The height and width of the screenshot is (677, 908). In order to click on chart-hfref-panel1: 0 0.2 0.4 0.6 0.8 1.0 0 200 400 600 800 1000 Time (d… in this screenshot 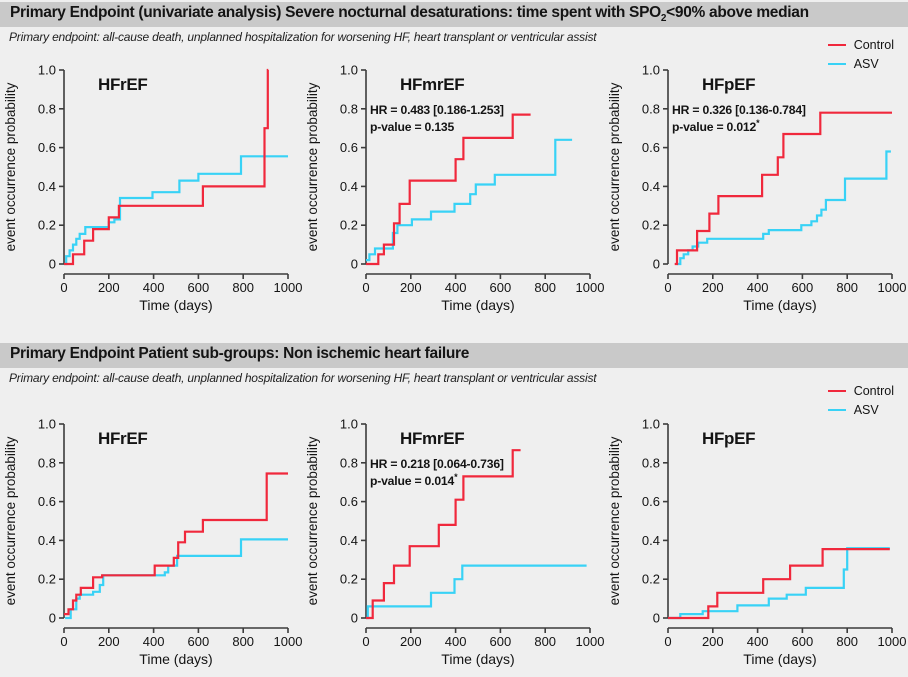, I will do `click(152, 188)`.